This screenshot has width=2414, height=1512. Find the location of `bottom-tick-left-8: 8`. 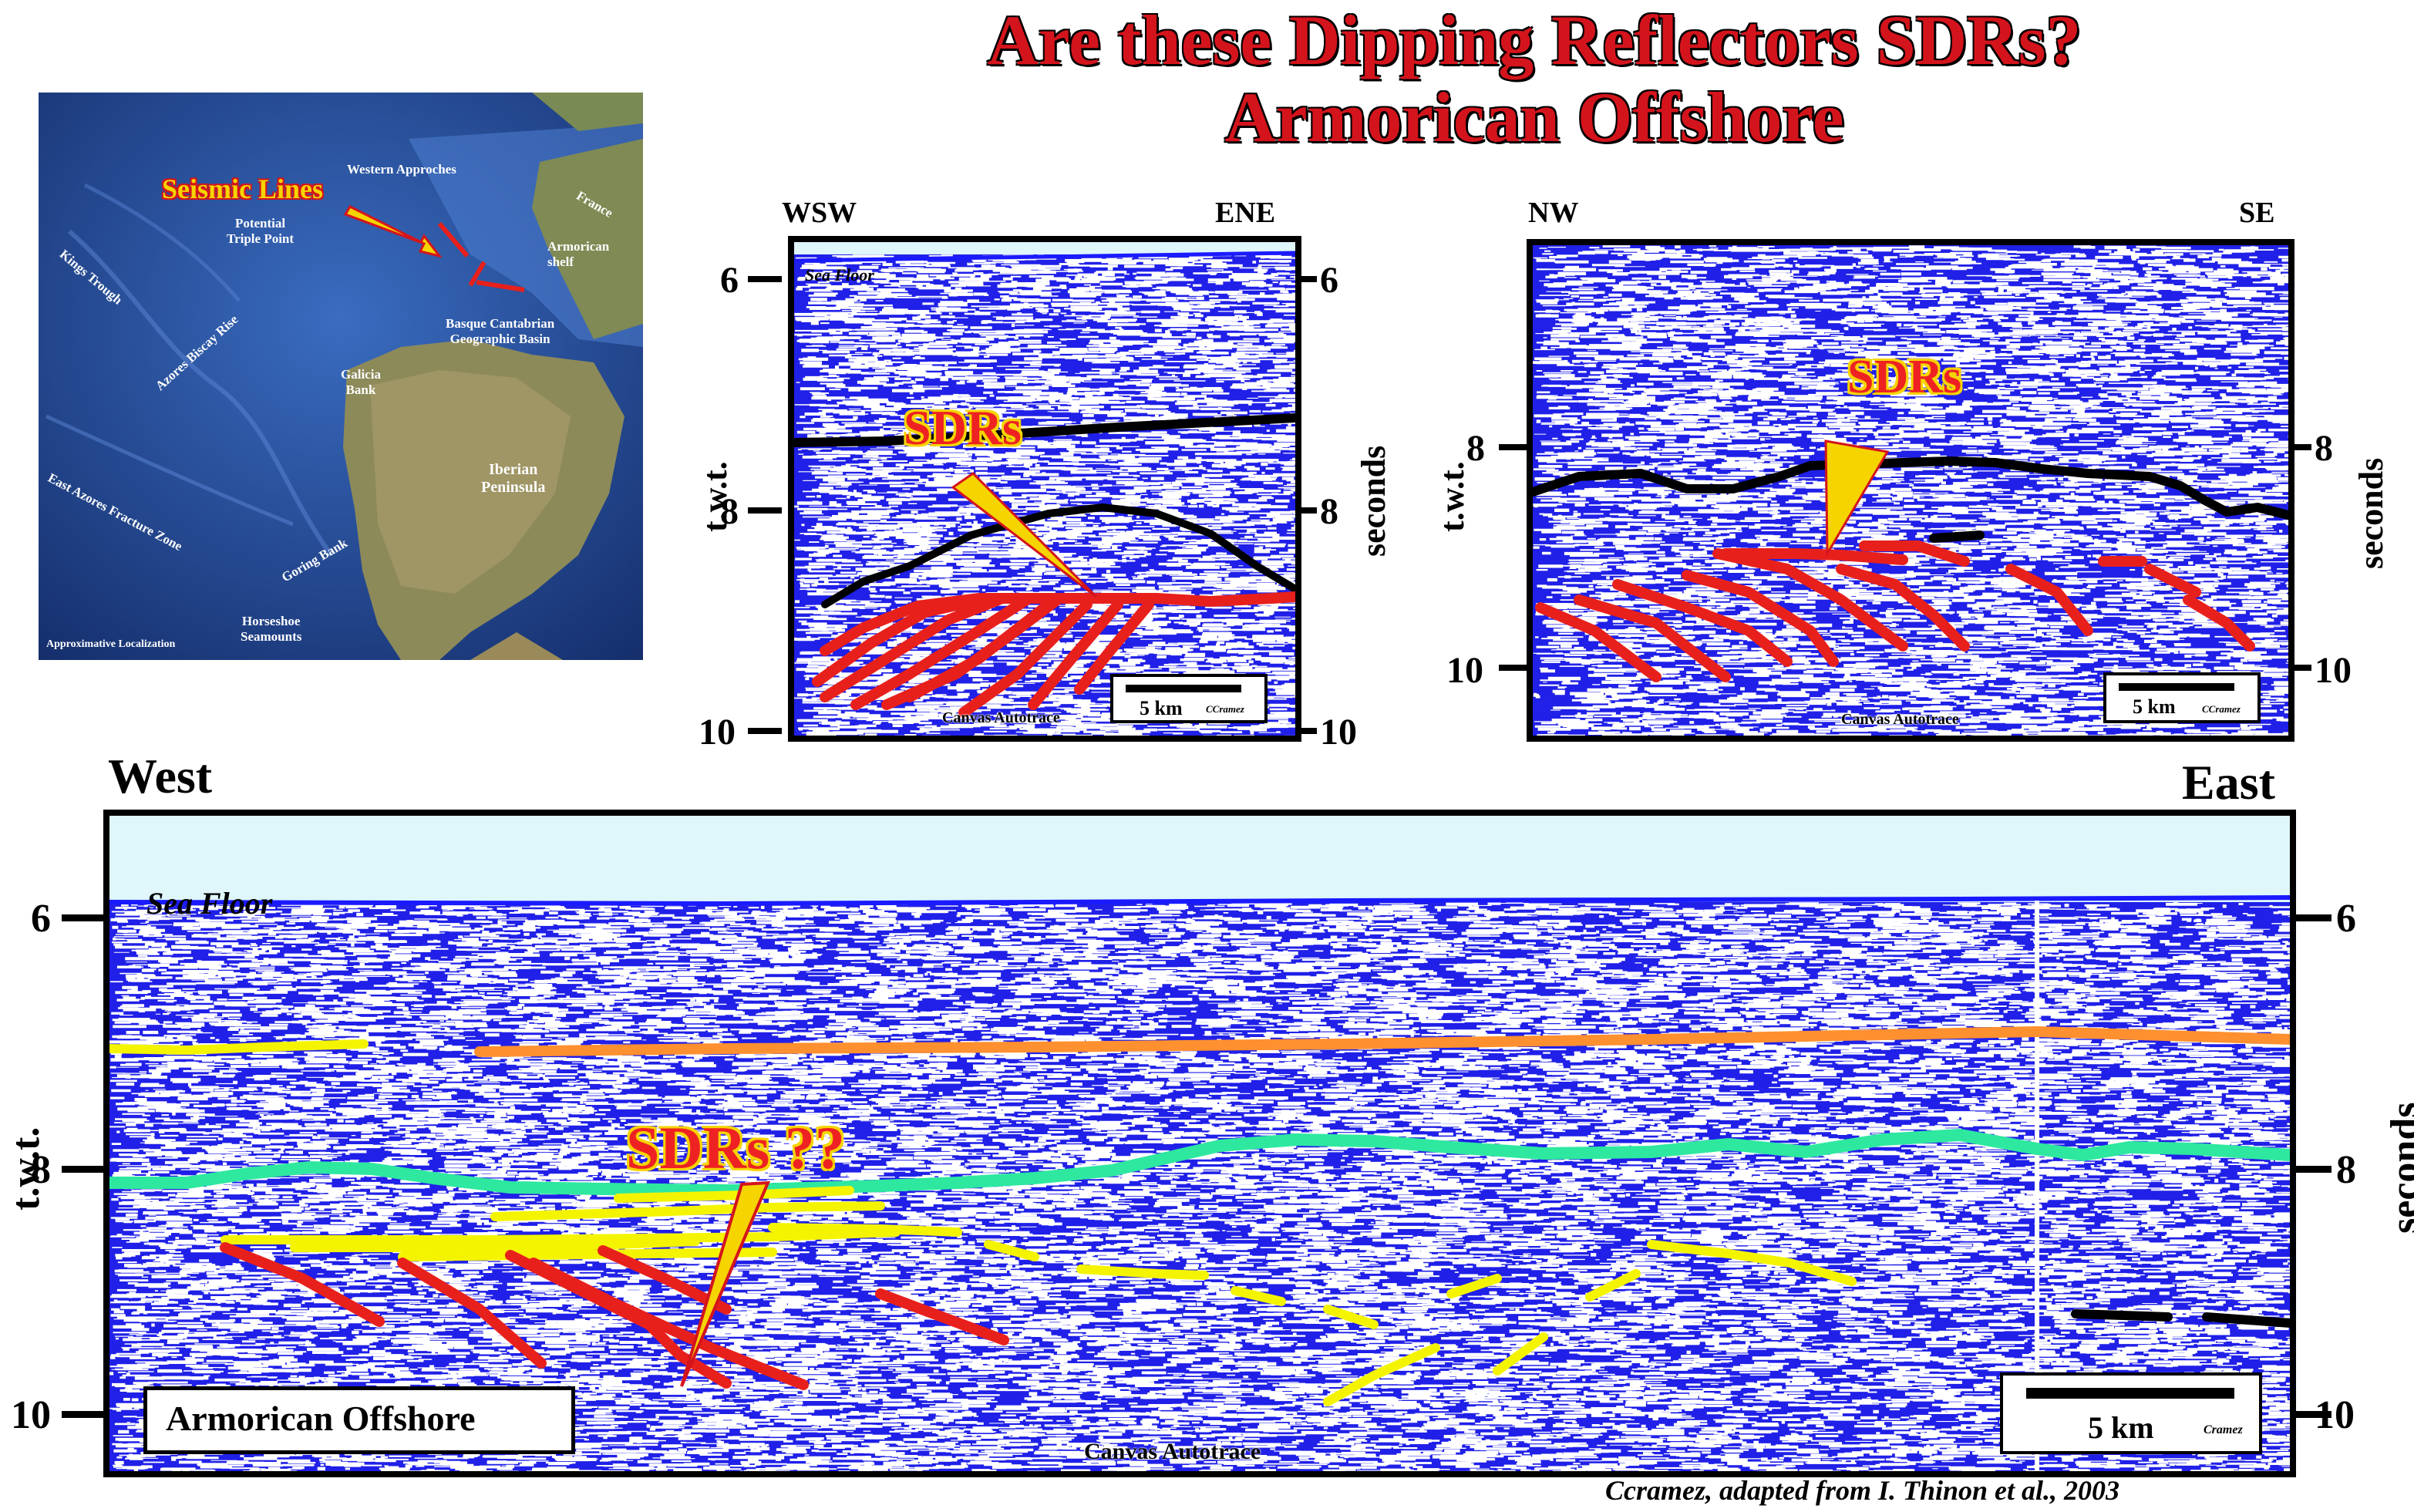

bottom-tick-left-8: 8 is located at coordinates (41, 1170).